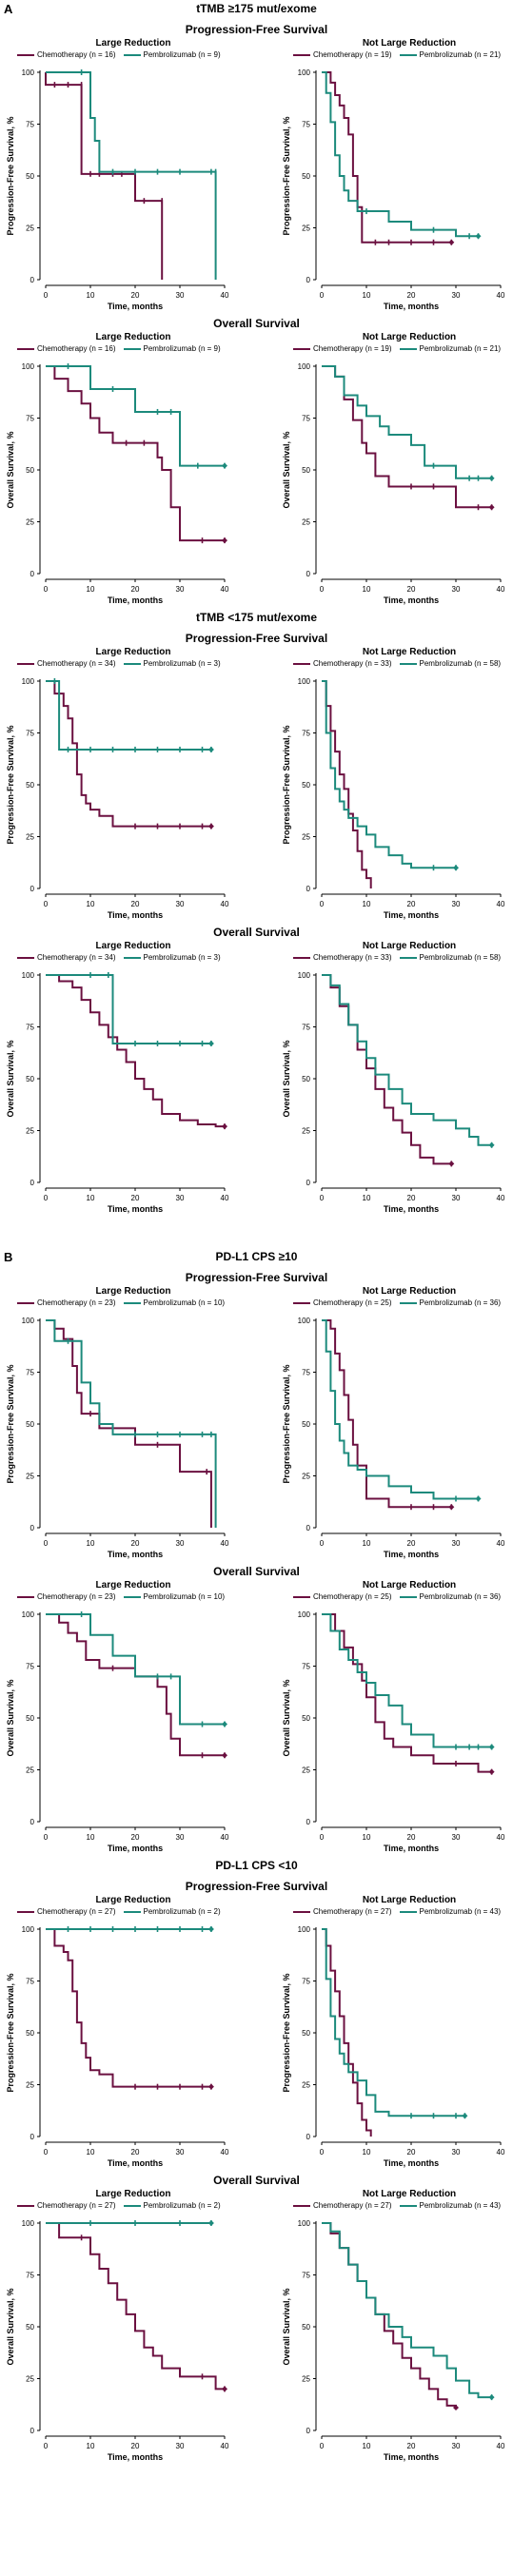 This screenshot has width=513, height=2576. Describe the element at coordinates (461, 2205) in the screenshot. I see `legend-label: Pembrolizumab (n = 43)` at that location.